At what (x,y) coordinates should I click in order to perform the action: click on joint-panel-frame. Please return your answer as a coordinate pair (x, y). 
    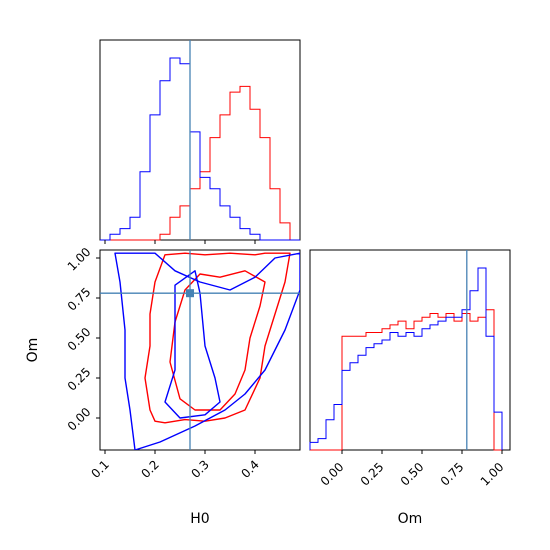
    Looking at the image, I should click on (200, 350).